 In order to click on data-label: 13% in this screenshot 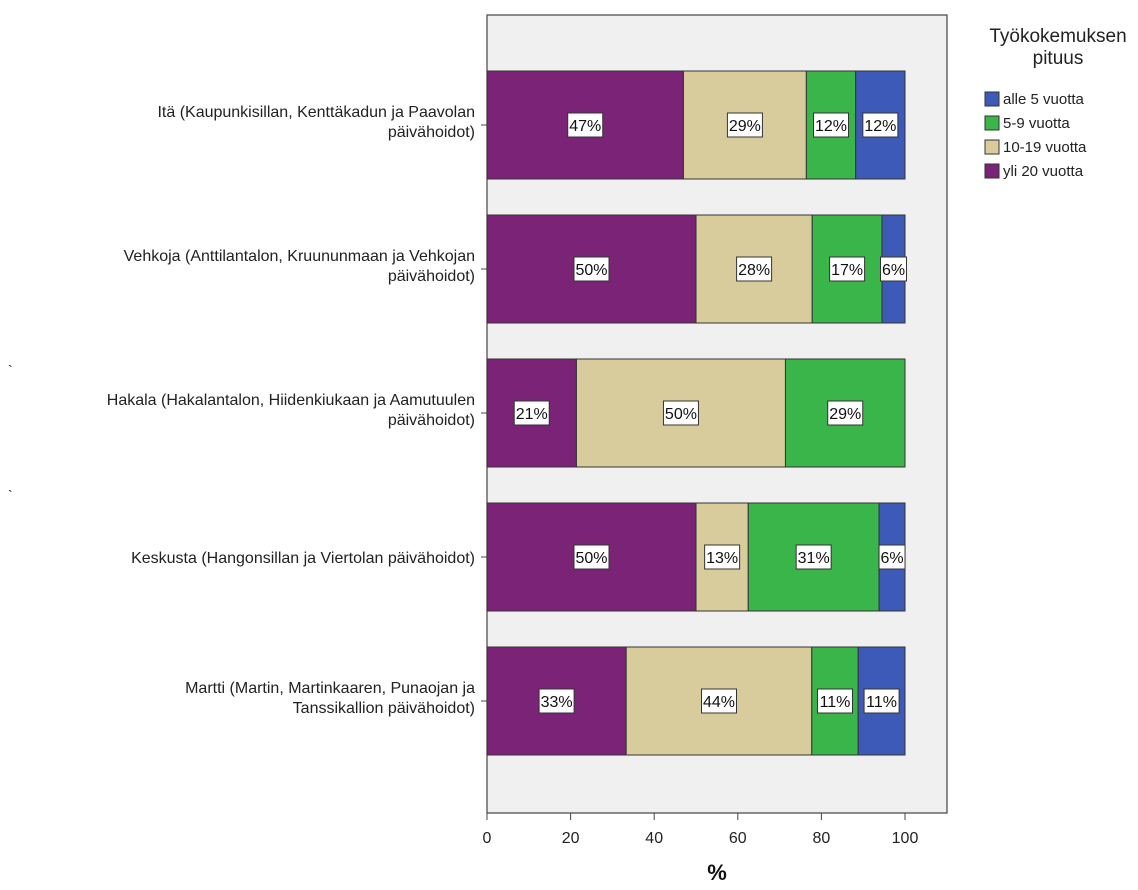, I will do `click(722, 558)`.